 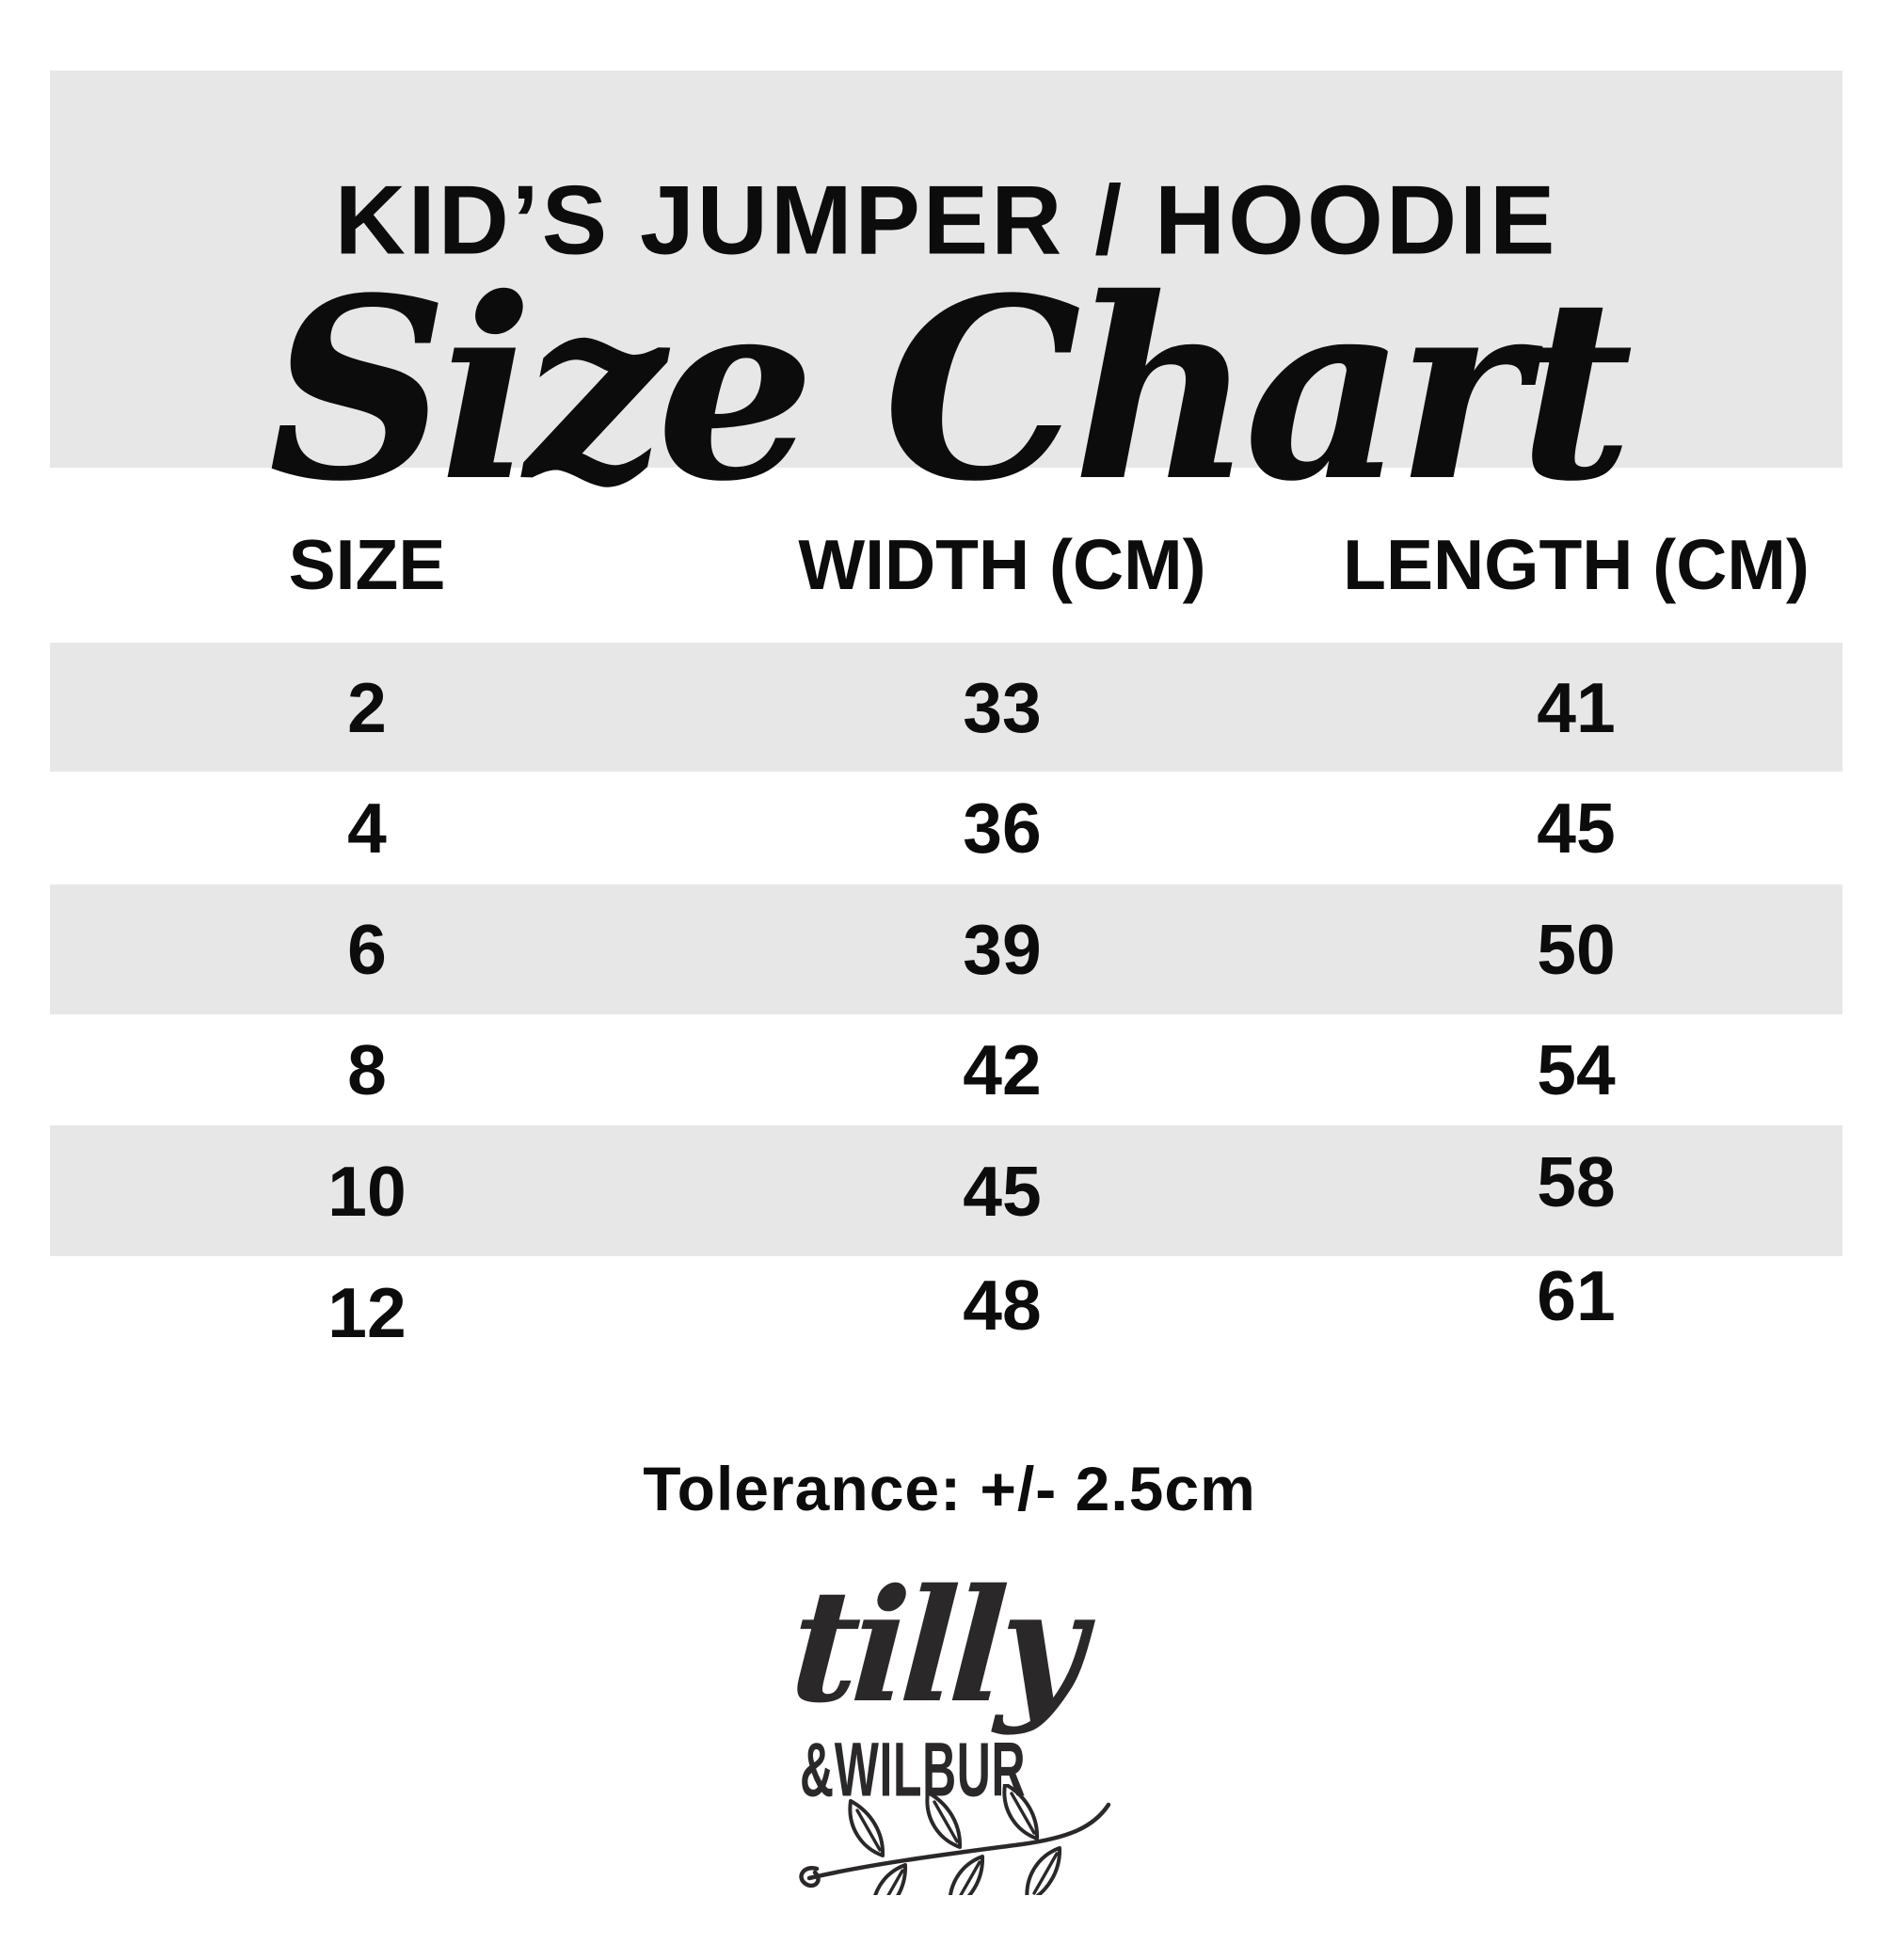 I want to click on table-row: 6 39 50, so click(x=946, y=949).